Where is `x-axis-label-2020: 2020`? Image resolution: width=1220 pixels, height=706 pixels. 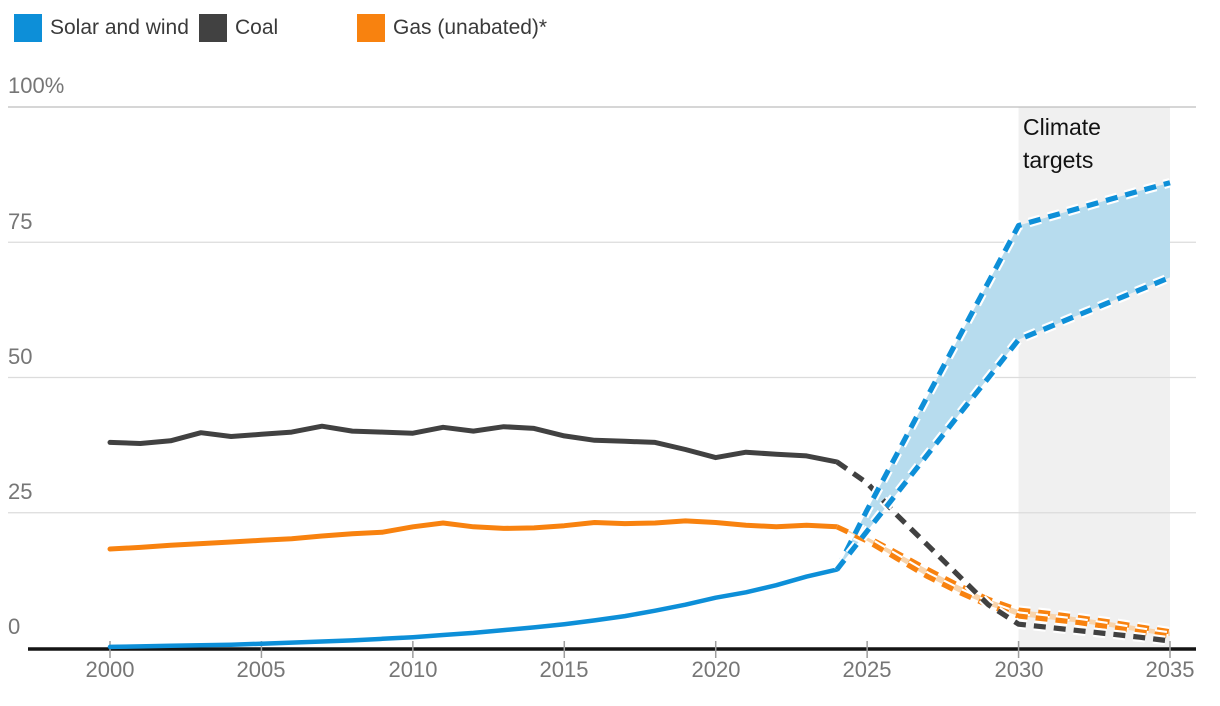 x-axis-label-2020: 2020 is located at coordinates (716, 669).